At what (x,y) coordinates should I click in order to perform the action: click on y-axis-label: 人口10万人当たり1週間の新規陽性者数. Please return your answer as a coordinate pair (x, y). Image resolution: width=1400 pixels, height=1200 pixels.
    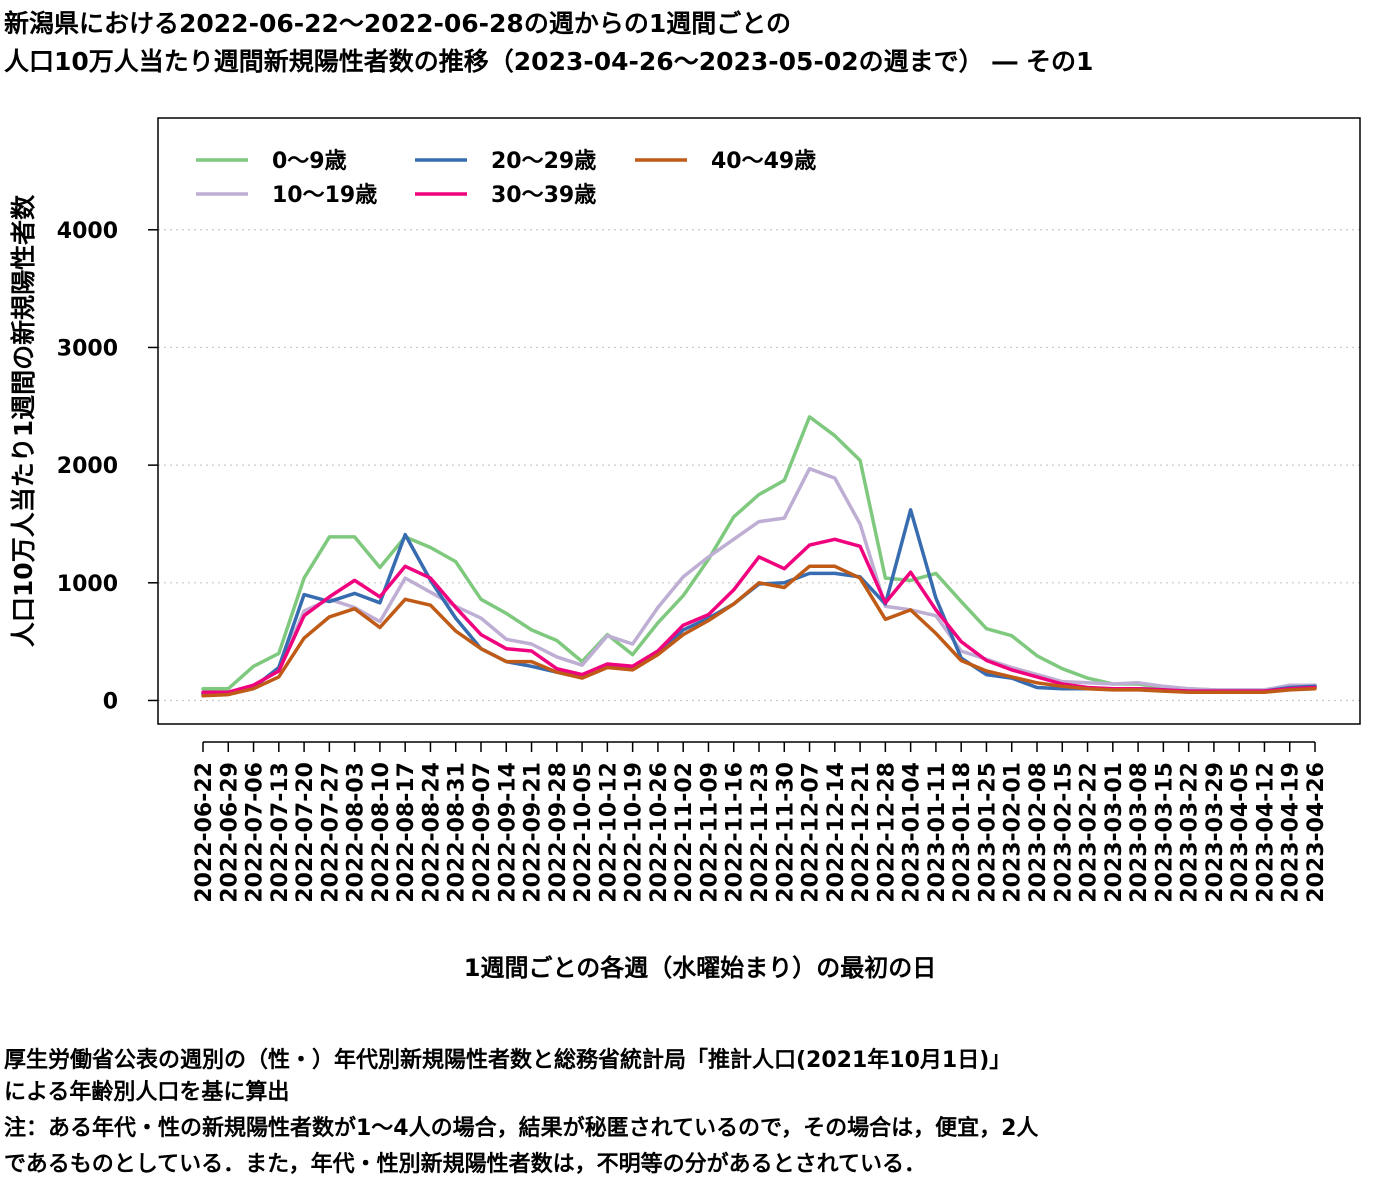
    Looking at the image, I should click on (23, 420).